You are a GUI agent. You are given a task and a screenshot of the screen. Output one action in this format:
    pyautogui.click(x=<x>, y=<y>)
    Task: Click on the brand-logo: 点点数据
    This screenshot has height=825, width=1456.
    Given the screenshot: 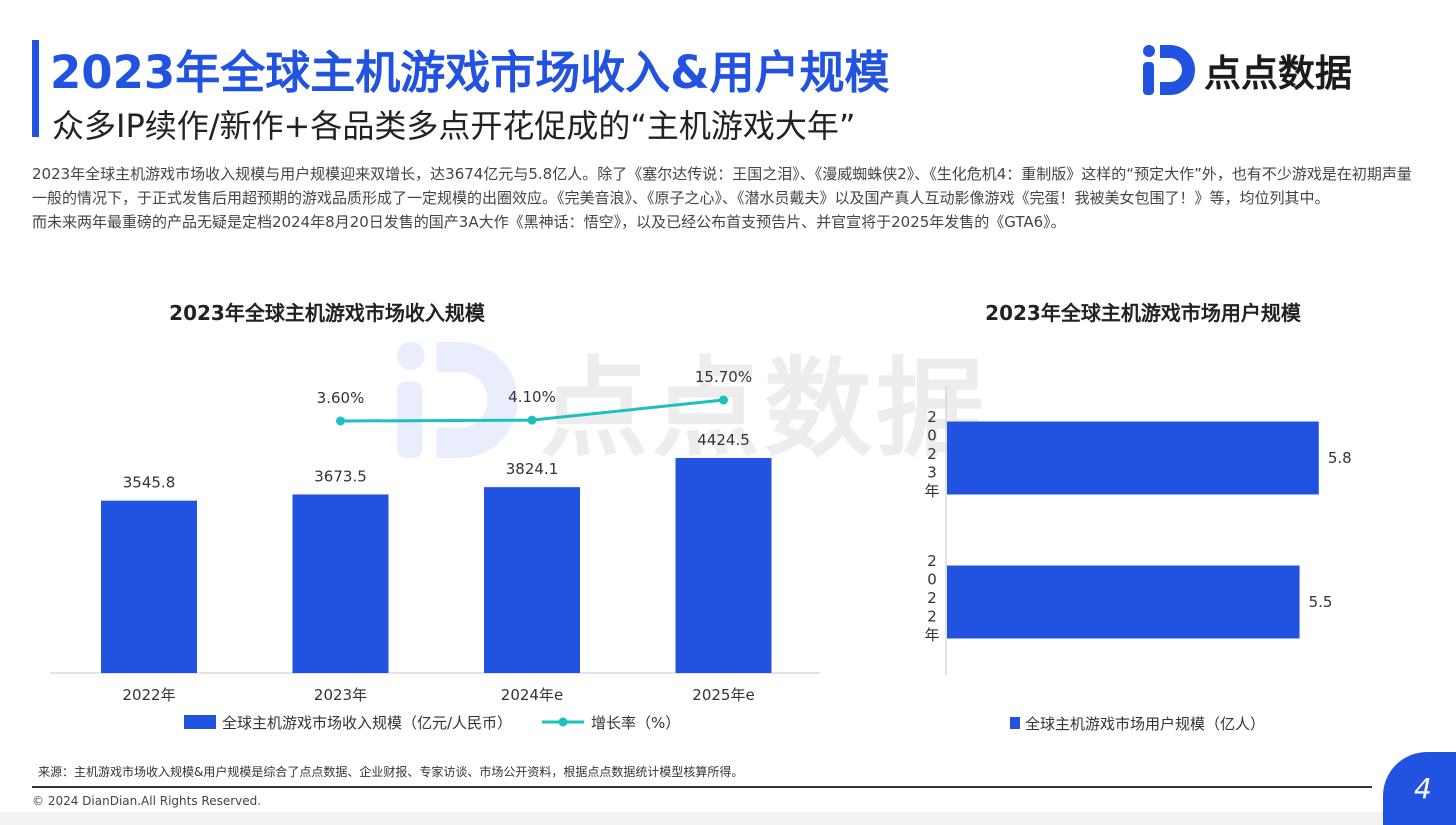 What is the action you would take?
    pyautogui.click(x=1246, y=70)
    